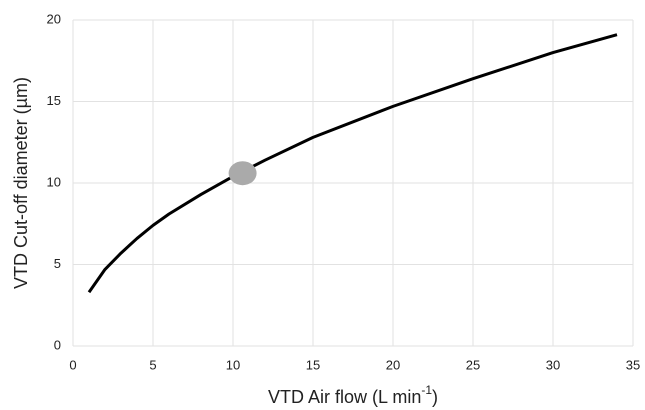  Describe the element at coordinates (313, 364) in the screenshot. I see `x-tick-label: 15` at that location.